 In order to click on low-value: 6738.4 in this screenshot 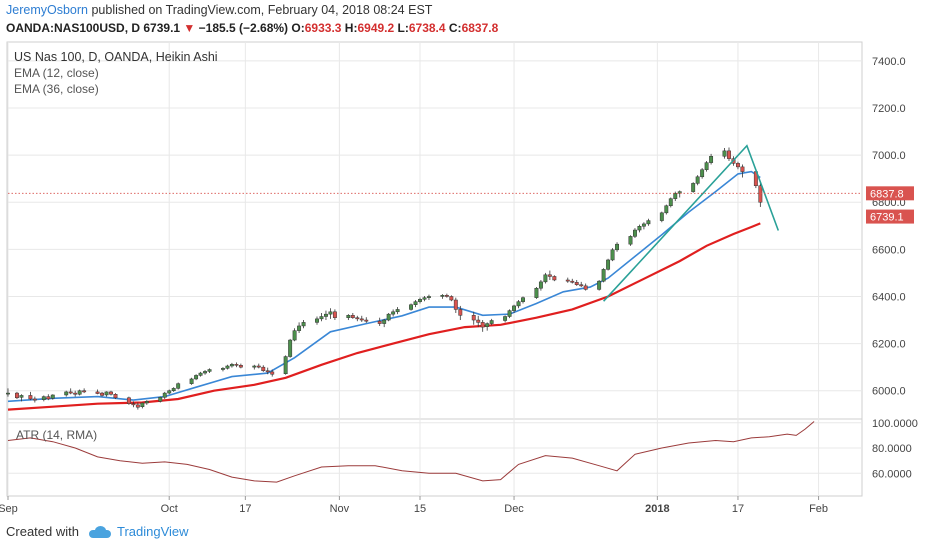, I will do `click(427, 28)`.